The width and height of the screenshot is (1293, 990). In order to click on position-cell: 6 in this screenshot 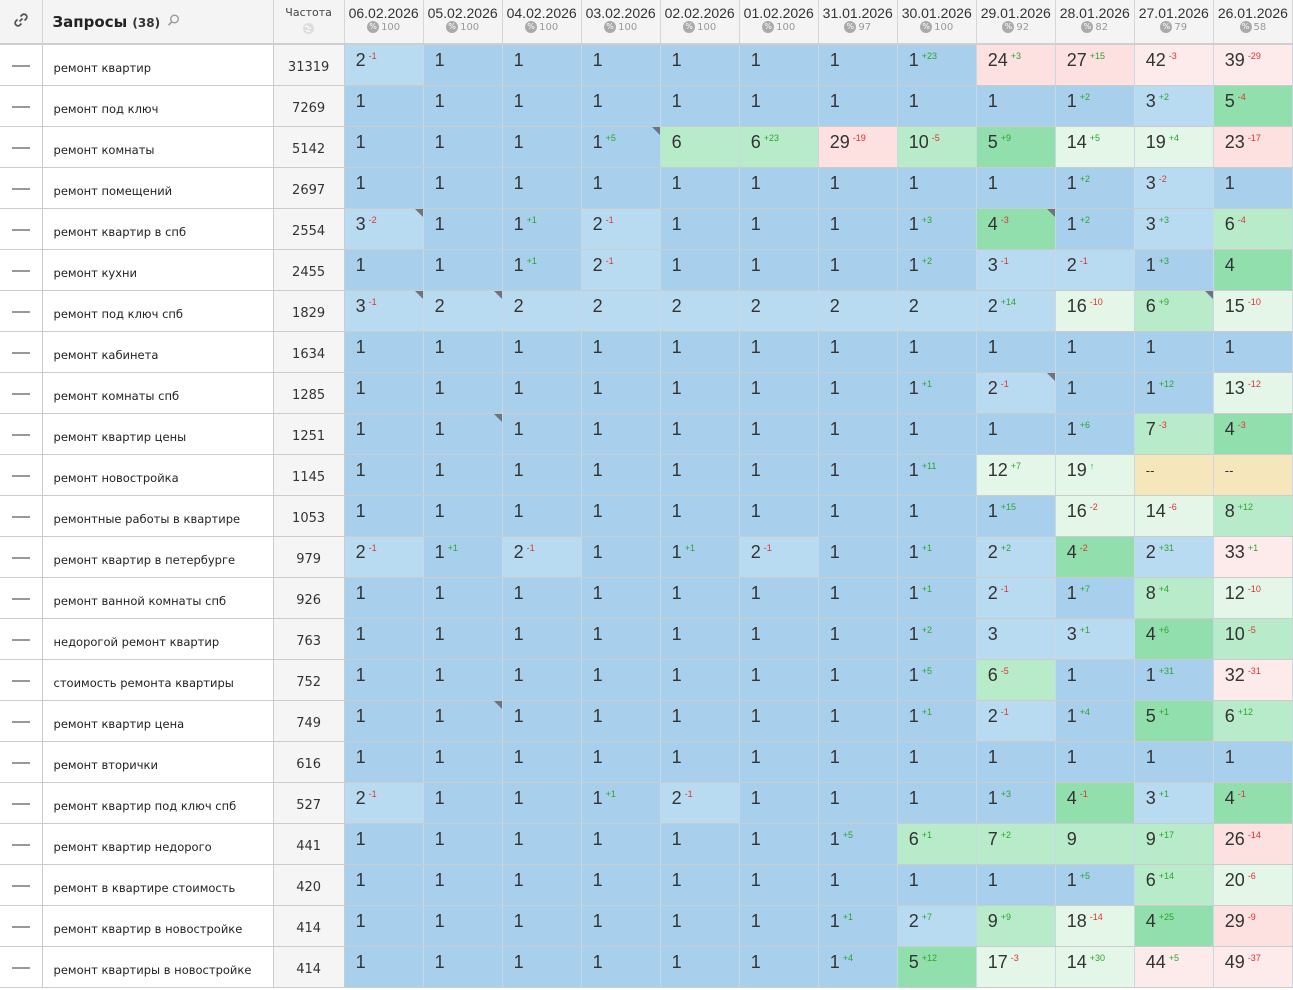, I will do `click(699, 147)`.